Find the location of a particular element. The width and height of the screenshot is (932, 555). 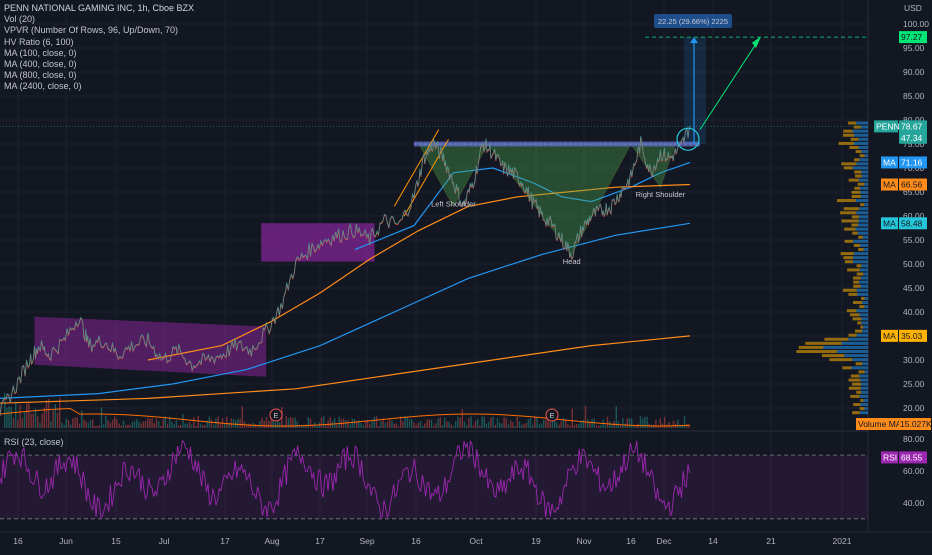

indicator-ma-400: MA (400, close, 0) is located at coordinates (40, 64).